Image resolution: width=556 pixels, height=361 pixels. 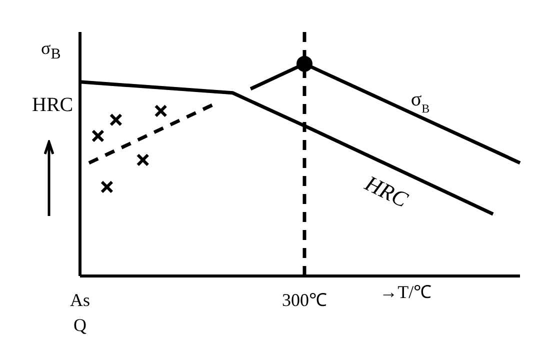 What do you see at coordinates (420, 102) in the screenshot?
I see `series-label: σ$_{B}$` at bounding box center [420, 102].